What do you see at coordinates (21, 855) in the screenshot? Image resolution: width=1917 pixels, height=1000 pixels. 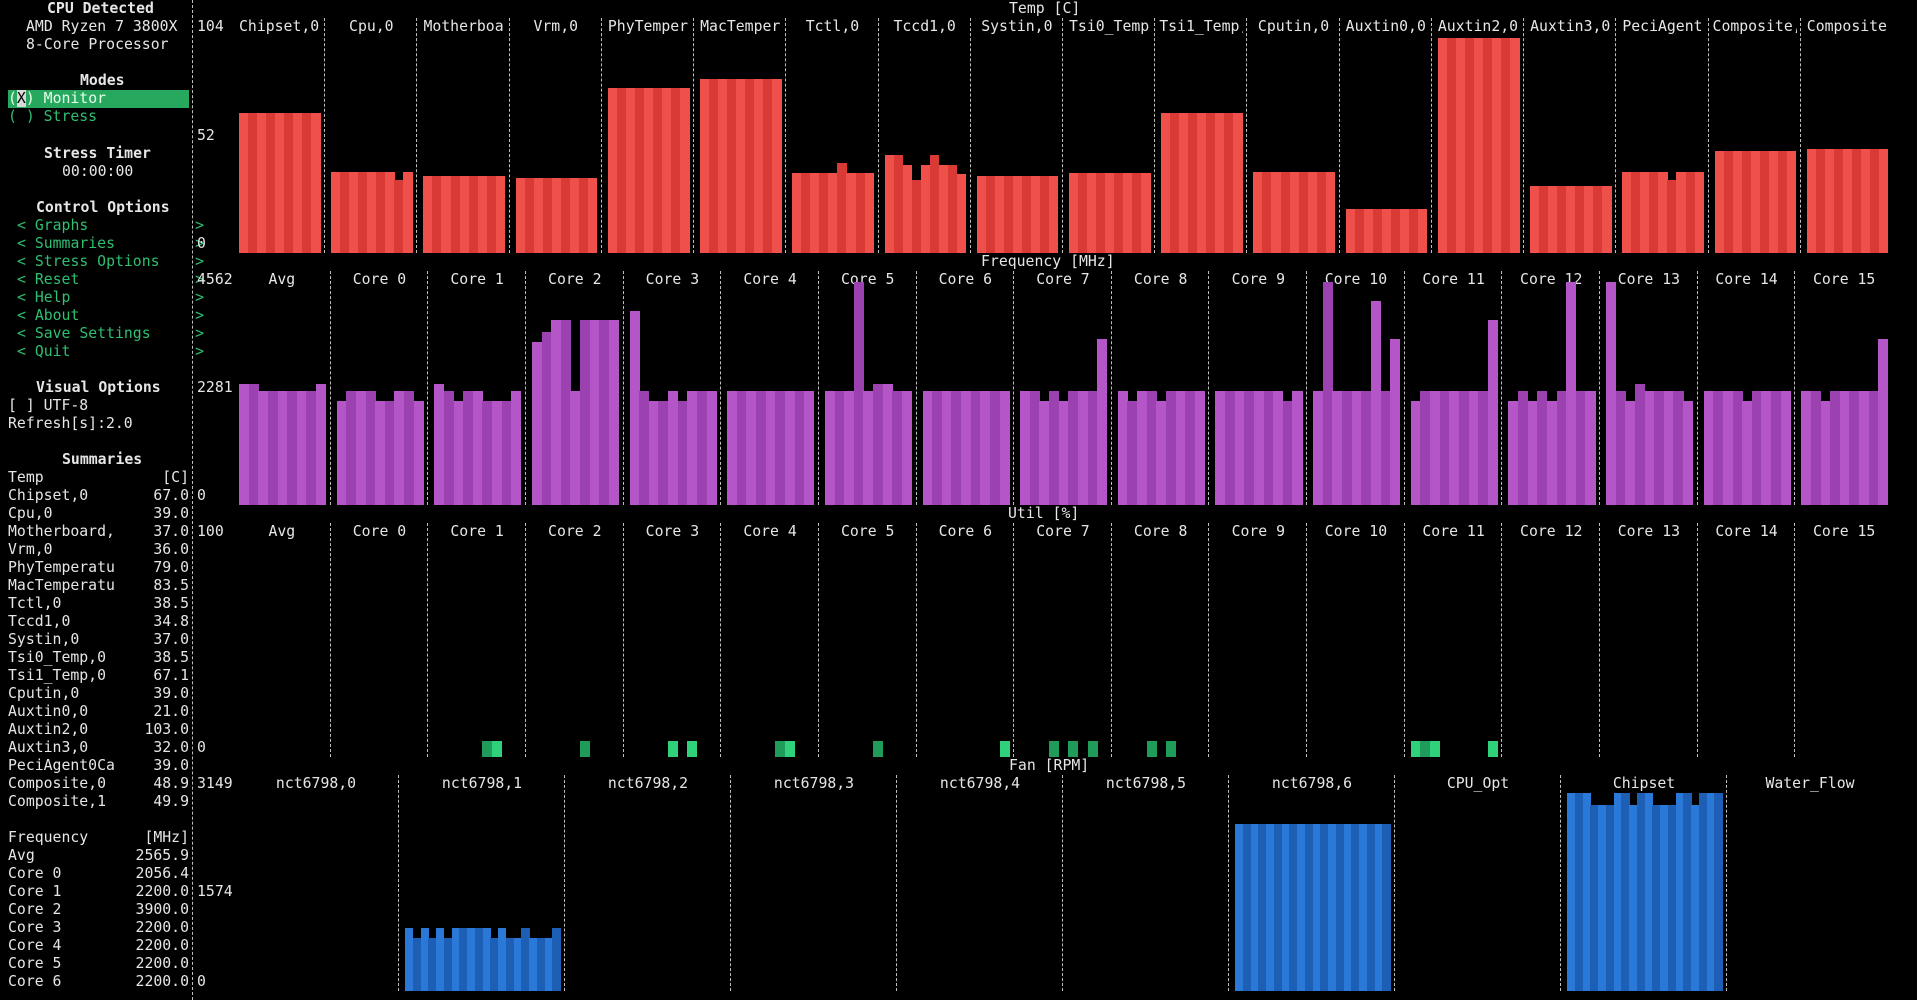 I see `summary-label: Avg` at bounding box center [21, 855].